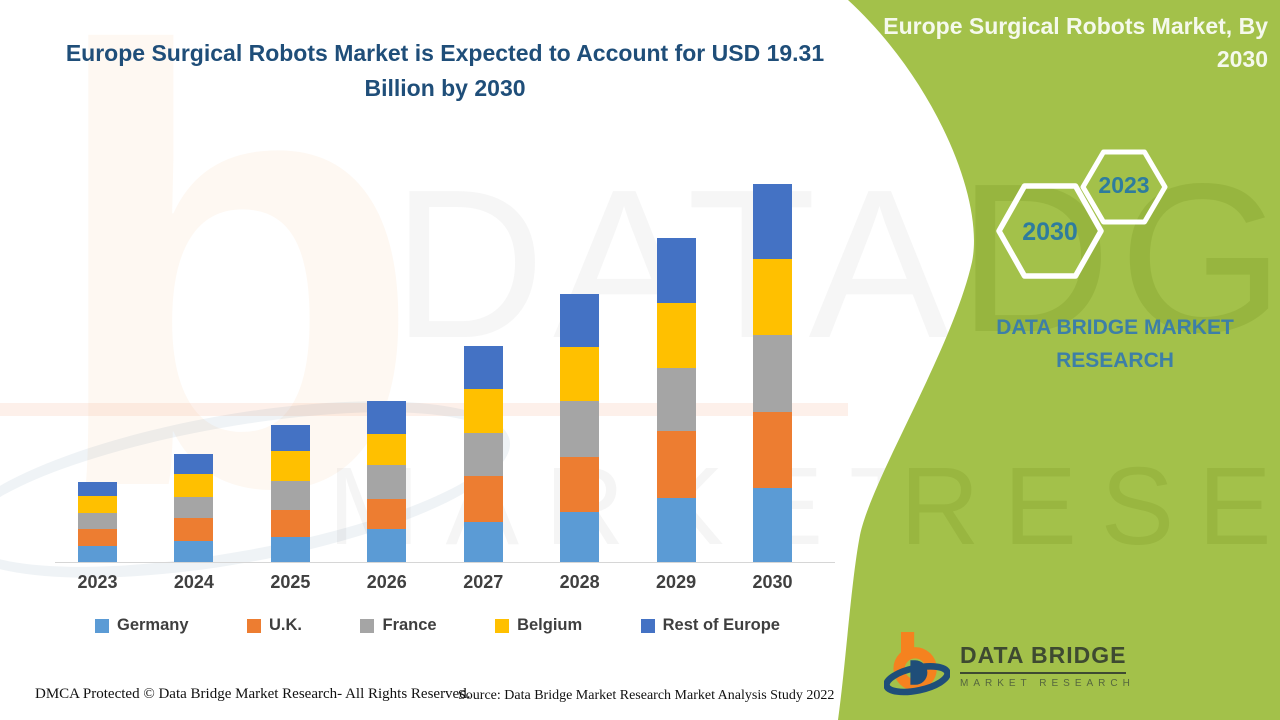 The height and width of the screenshot is (720, 1280). I want to click on legend-label: Rest of Europe, so click(721, 625).